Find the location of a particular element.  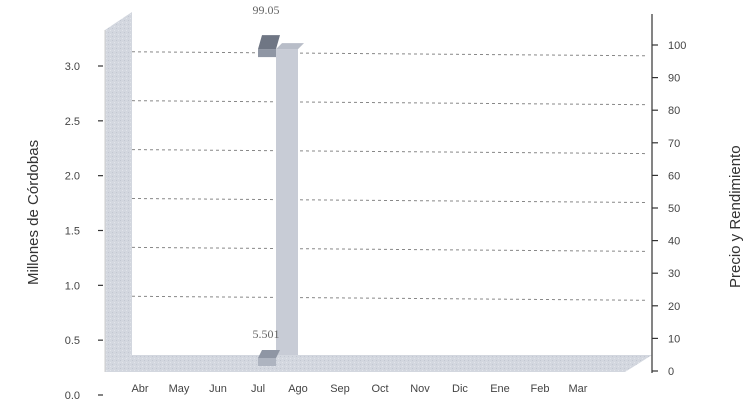

bar-volume-front is located at coordinates (267, 362).